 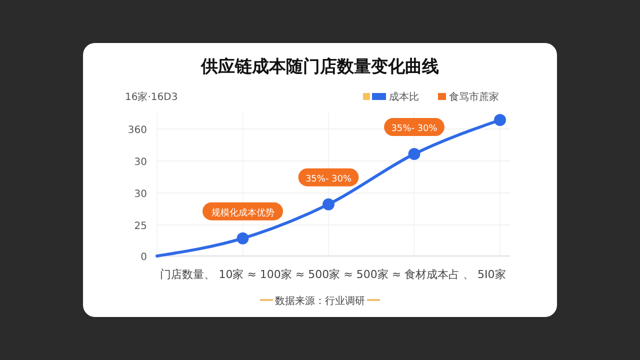 I want to click on text: 360, so click(x=137, y=130).